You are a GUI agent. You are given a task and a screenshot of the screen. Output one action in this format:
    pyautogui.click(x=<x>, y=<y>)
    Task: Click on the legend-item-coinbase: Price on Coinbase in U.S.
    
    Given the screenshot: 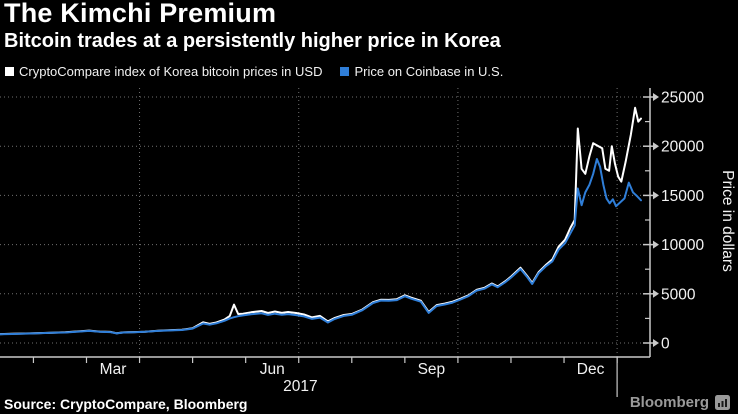 What is the action you would take?
    pyautogui.click(x=421, y=71)
    